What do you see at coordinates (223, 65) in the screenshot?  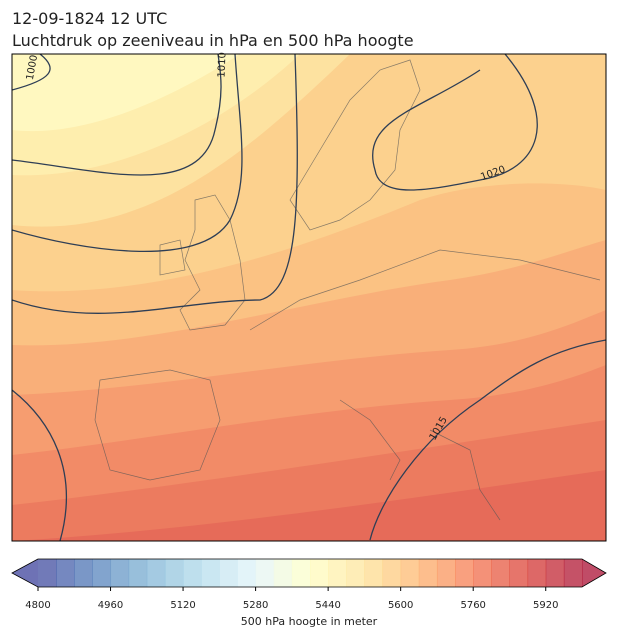 I see `contour-label: 1010` at bounding box center [223, 65].